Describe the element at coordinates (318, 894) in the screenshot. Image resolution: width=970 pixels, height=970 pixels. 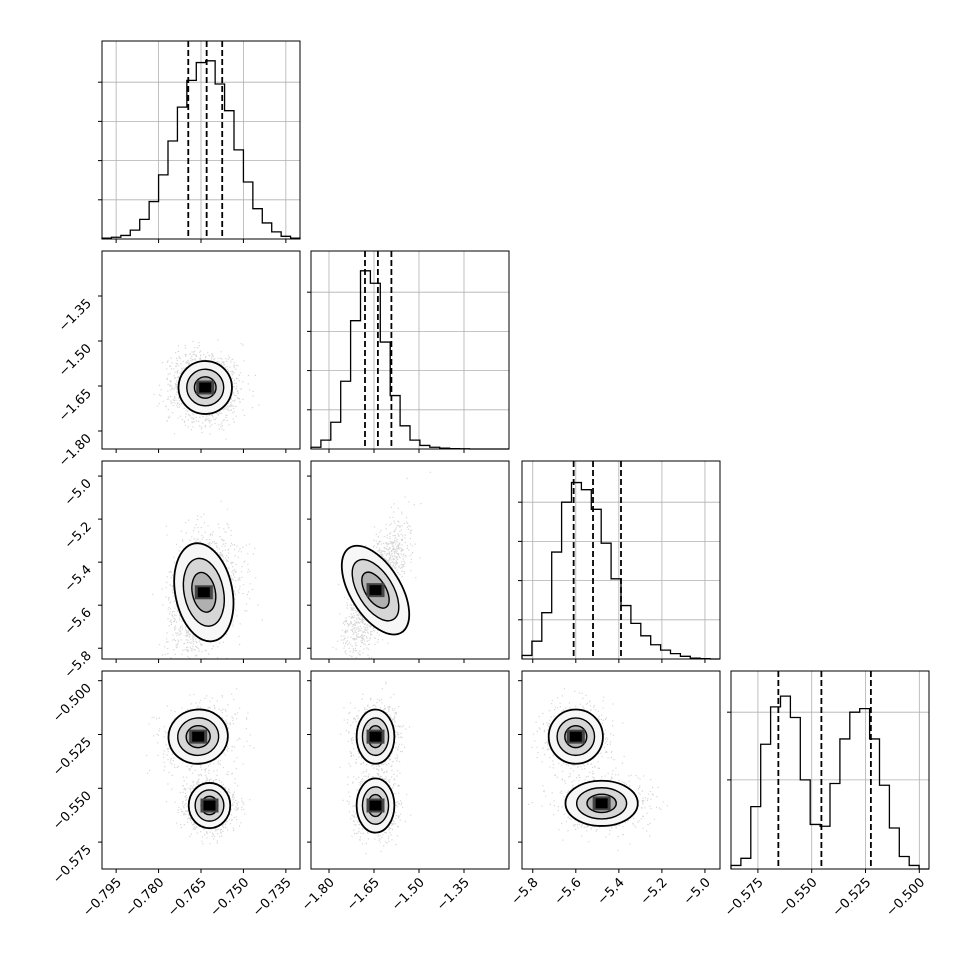
I see `x-tick-label: −1.80` at that location.